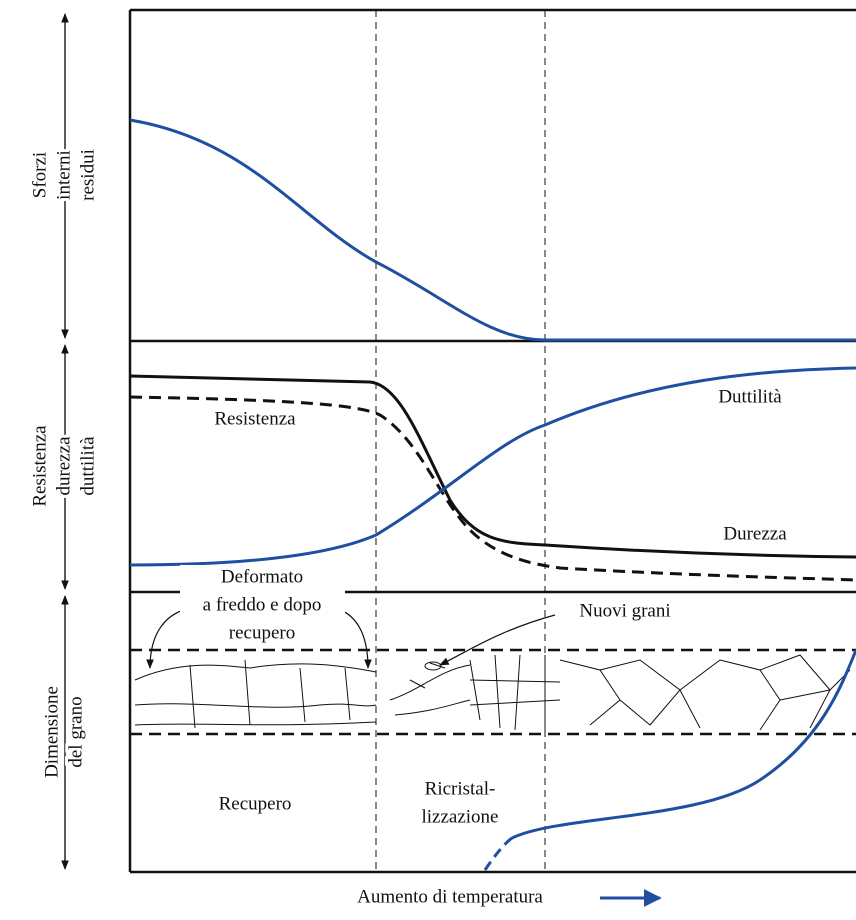 This screenshot has height=920, width=856. Describe the element at coordinates (63, 466) in the screenshot. I see `axis-label: durezza` at that location.